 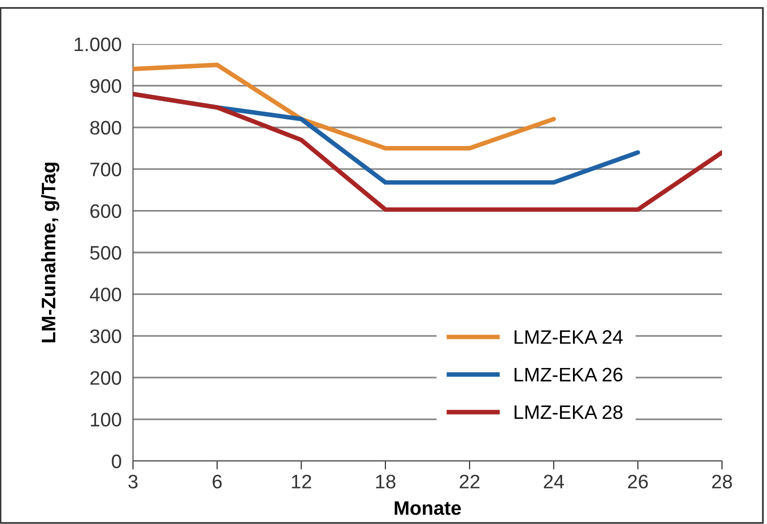 I want to click on y-tick-label: 500, so click(x=106, y=253).